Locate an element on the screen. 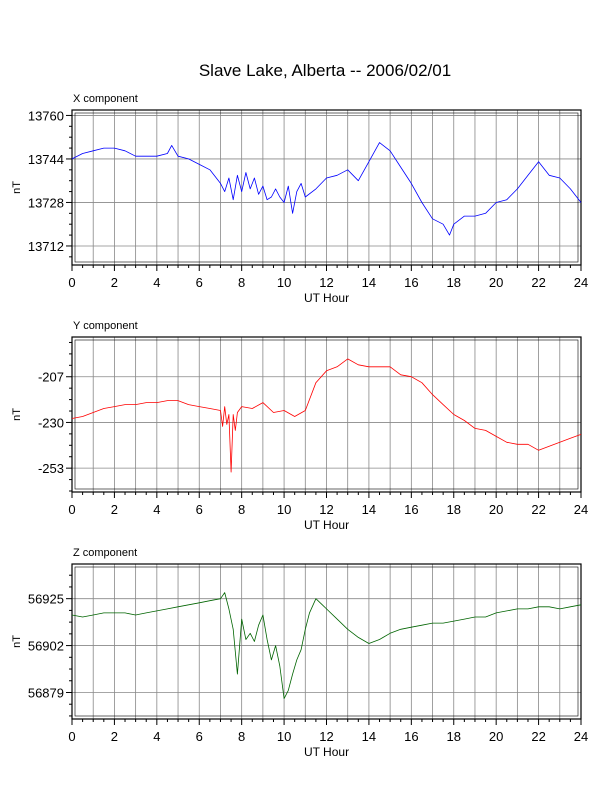 The height and width of the screenshot is (792, 612). y-tick-label: -207 is located at coordinates (51, 377).